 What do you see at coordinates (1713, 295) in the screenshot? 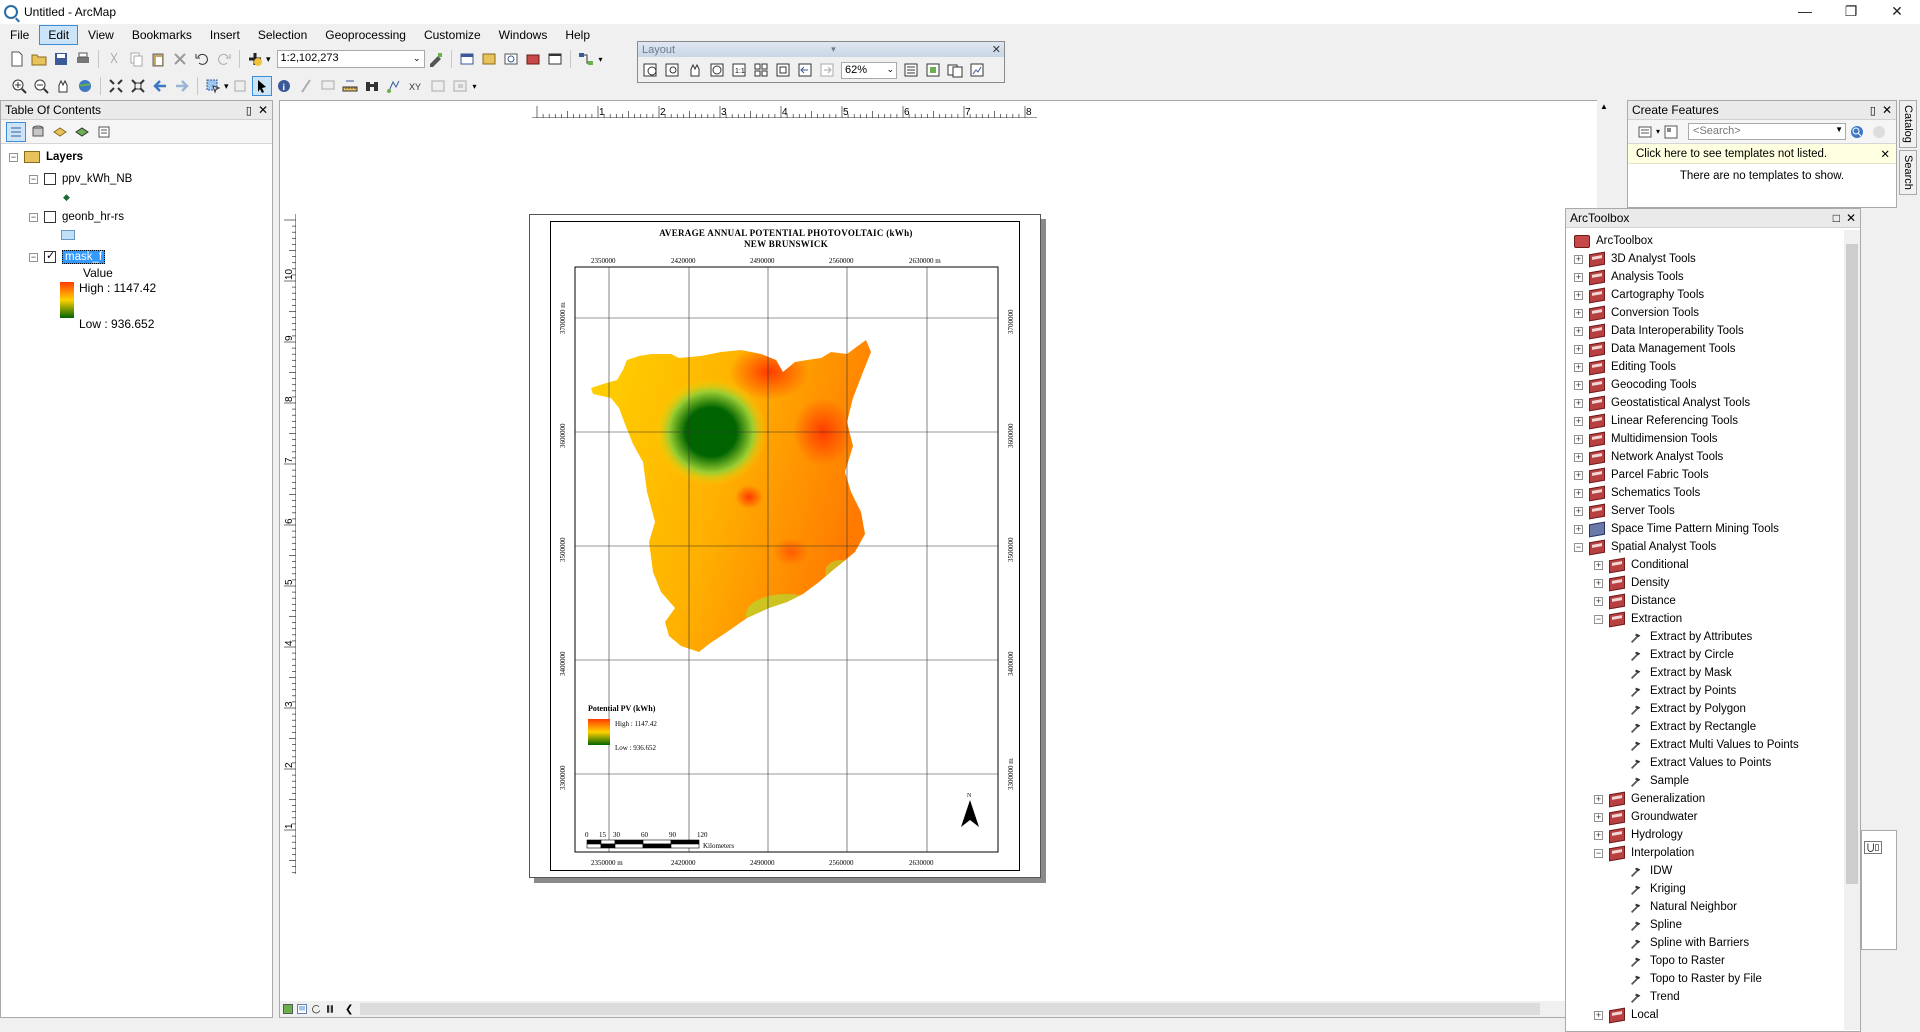
I see `toolbox-item: + Cartography Tools` at bounding box center [1713, 295].